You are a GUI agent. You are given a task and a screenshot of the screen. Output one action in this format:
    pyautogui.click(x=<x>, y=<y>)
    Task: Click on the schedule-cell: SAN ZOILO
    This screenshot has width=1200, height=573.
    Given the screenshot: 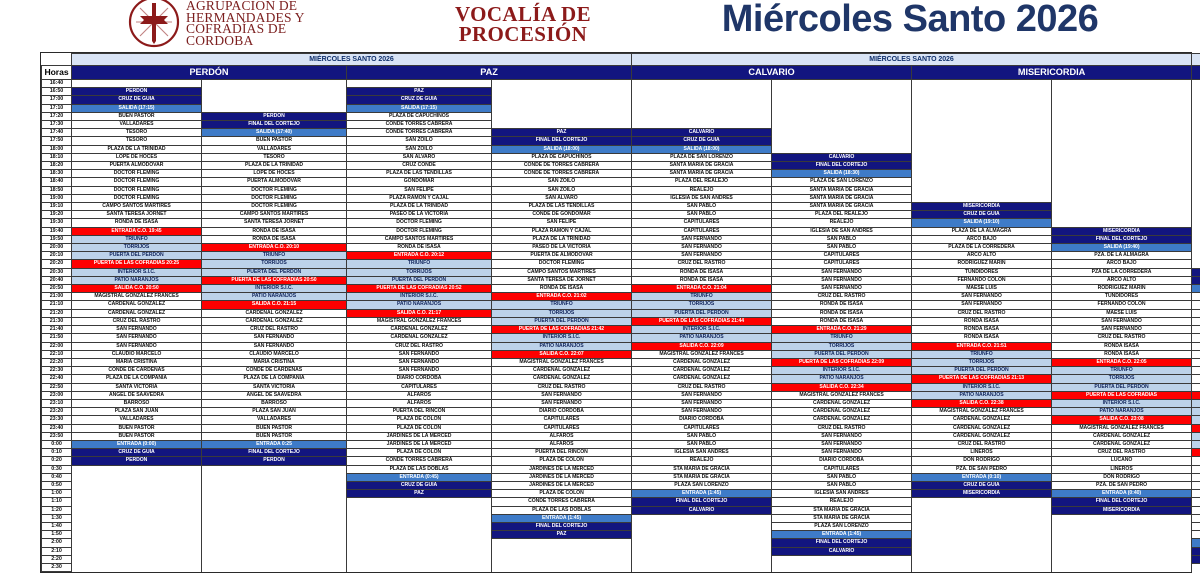 What is the action you would take?
    pyautogui.click(x=419, y=141)
    